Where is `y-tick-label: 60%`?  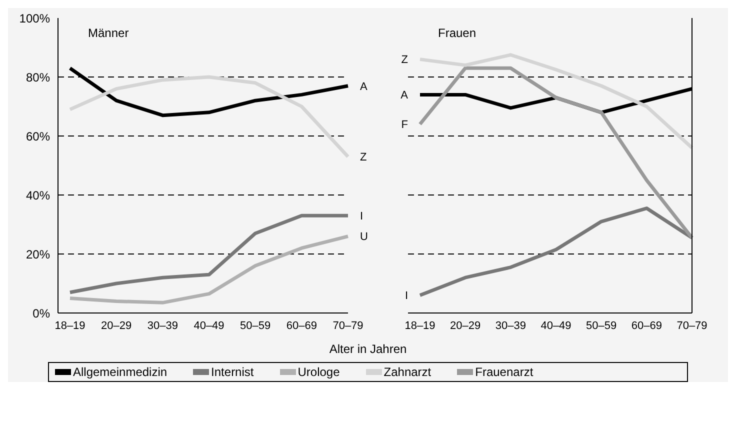
y-tick-label: 60% is located at coordinates (38, 136).